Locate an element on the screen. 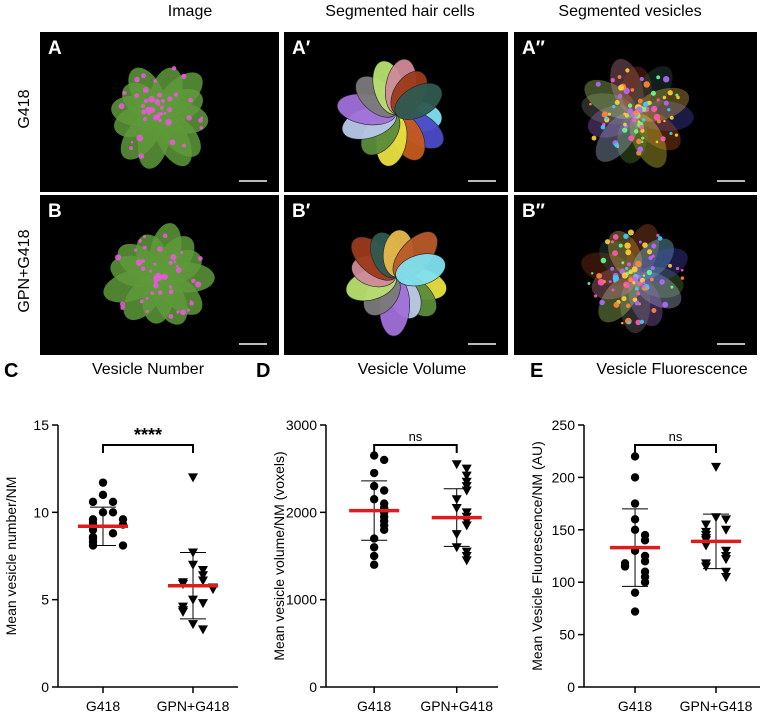 This screenshot has width=772, height=718. row-label-g418: G418 is located at coordinates (24, 109).